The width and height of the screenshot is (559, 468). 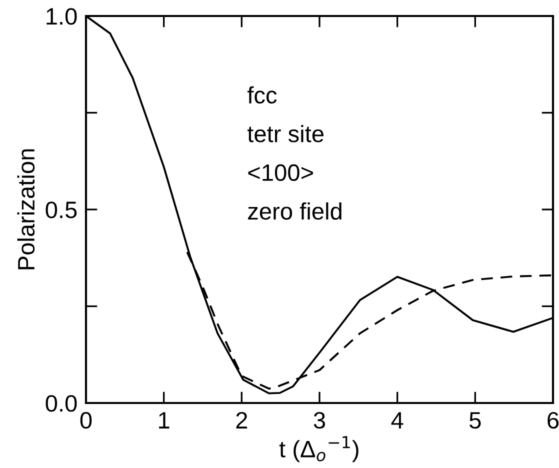 What do you see at coordinates (320, 420) in the screenshot?
I see `x-tick-label: 3` at bounding box center [320, 420].